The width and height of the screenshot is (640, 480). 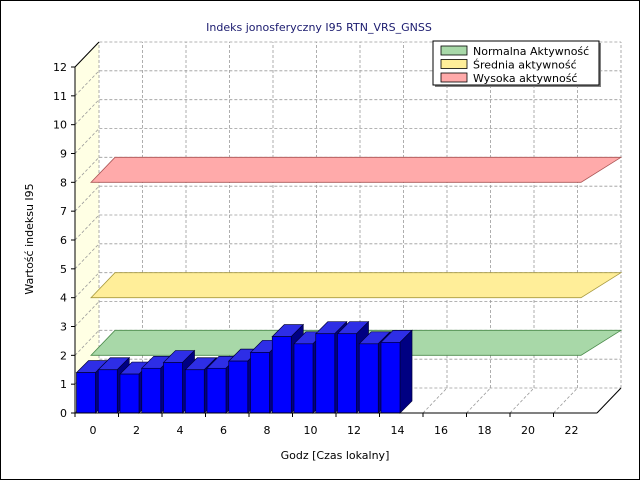 What do you see at coordinates (136, 430) in the screenshot?
I see `x-tick-label: 2` at bounding box center [136, 430].